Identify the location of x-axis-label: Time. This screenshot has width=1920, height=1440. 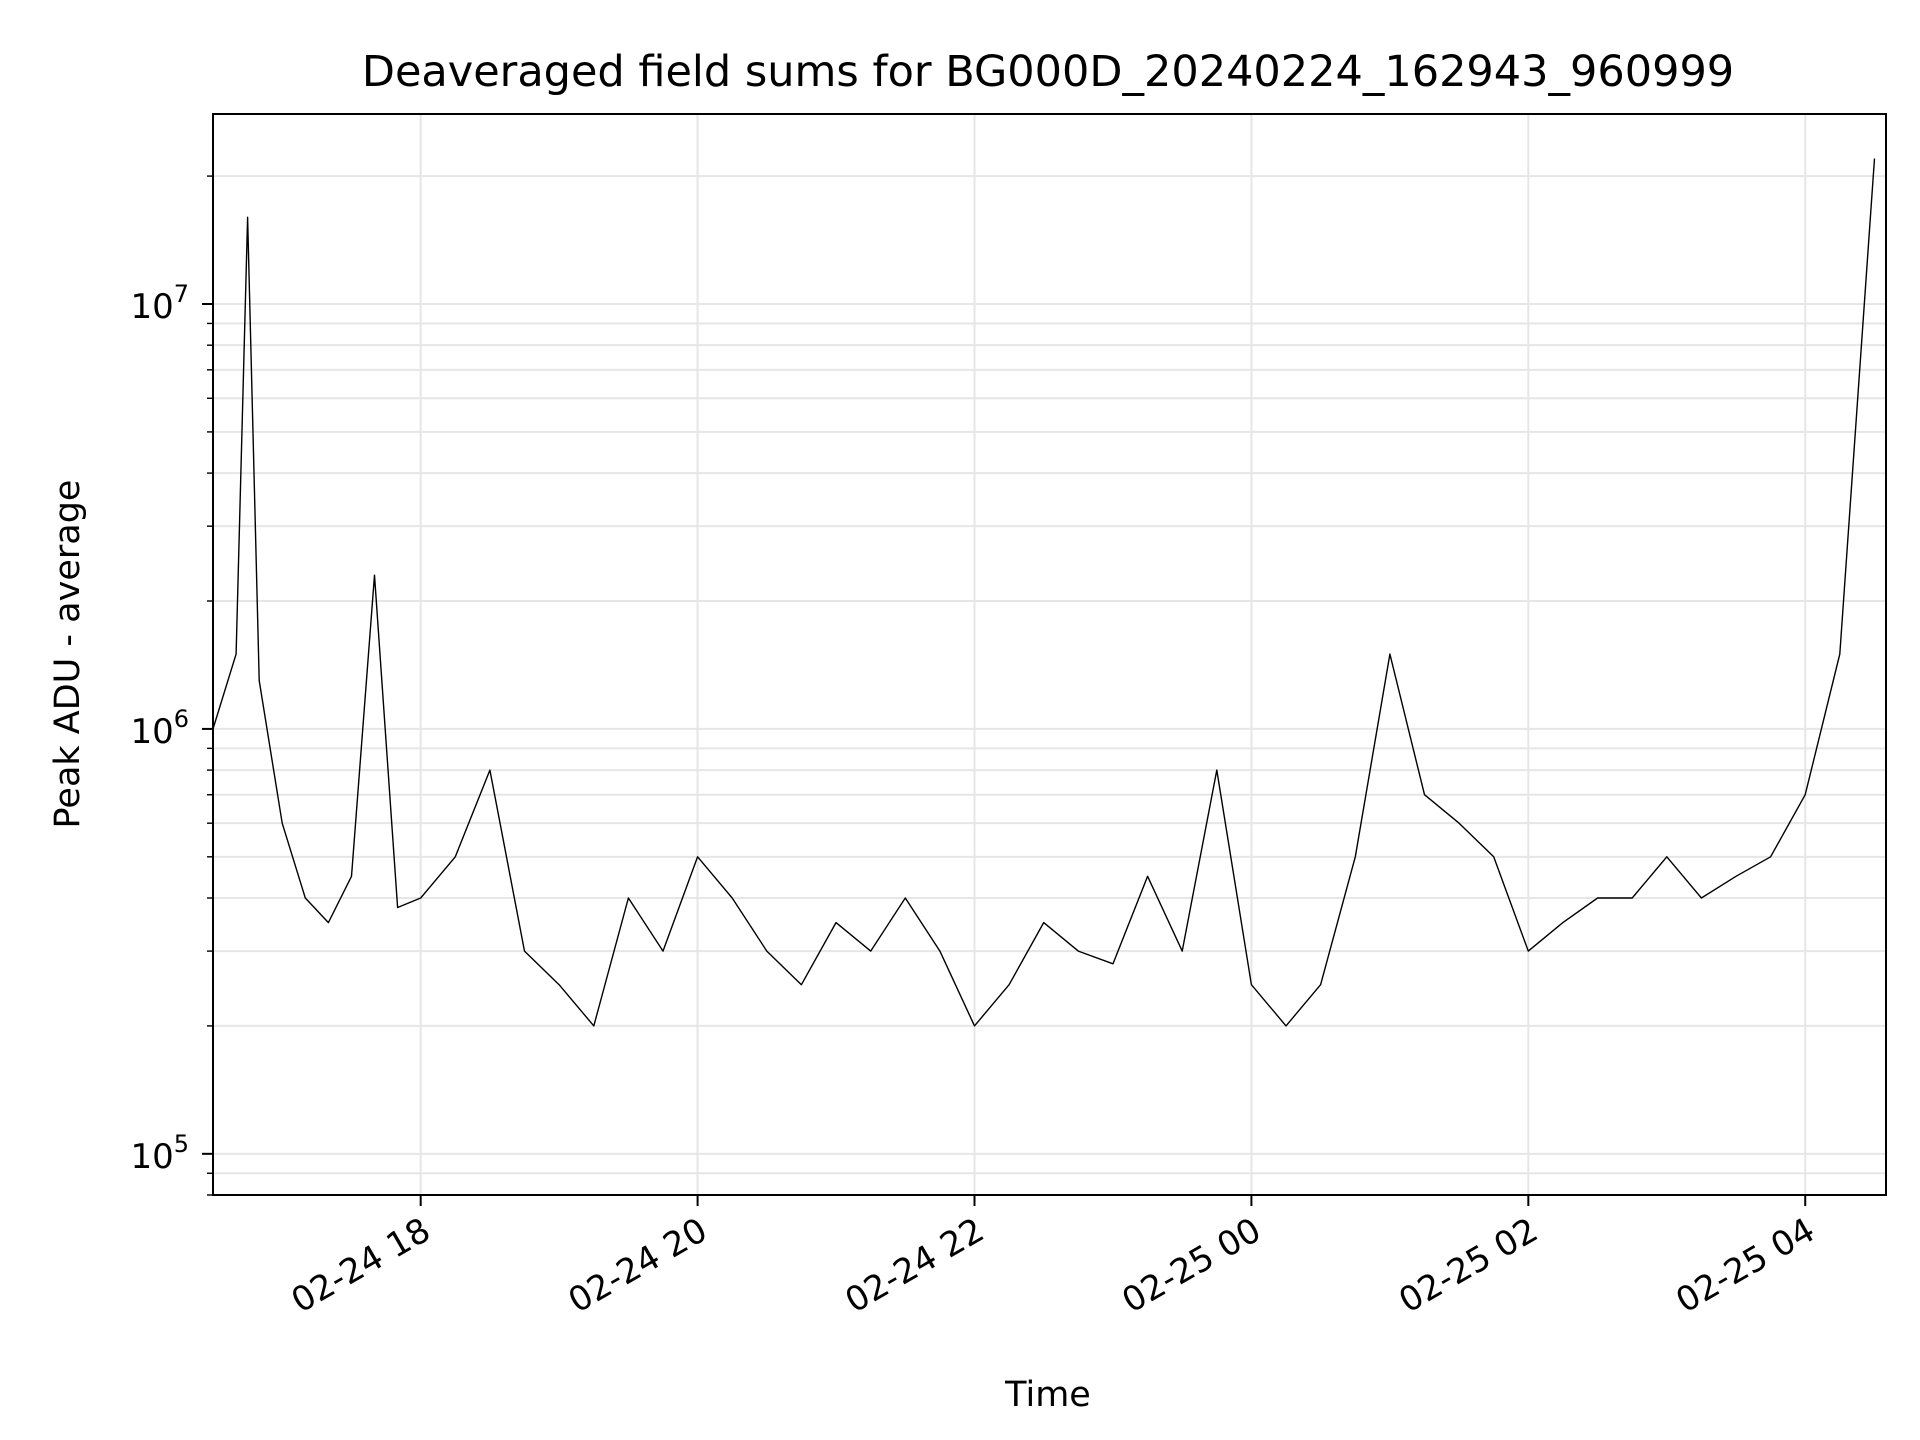
(1047, 1395).